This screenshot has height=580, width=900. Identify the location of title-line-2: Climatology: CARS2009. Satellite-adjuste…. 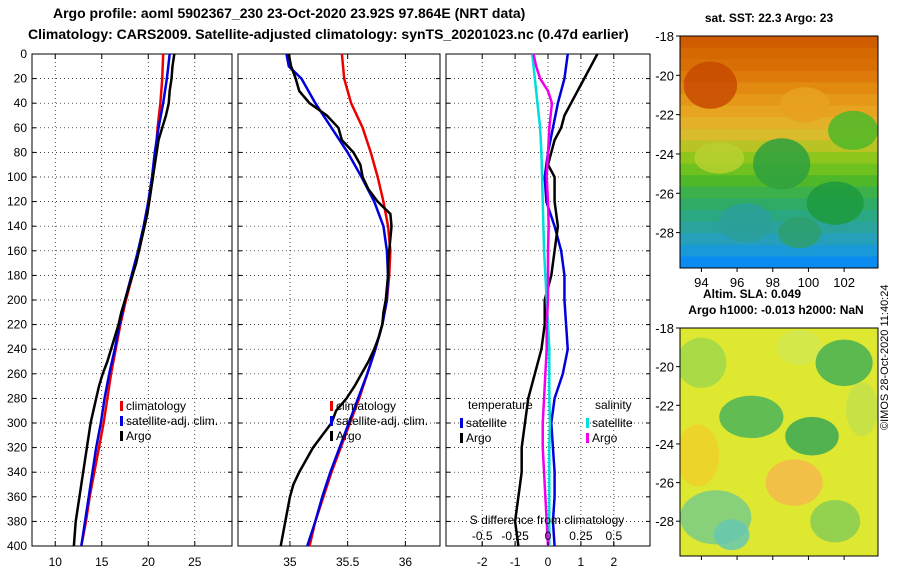
(328, 34).